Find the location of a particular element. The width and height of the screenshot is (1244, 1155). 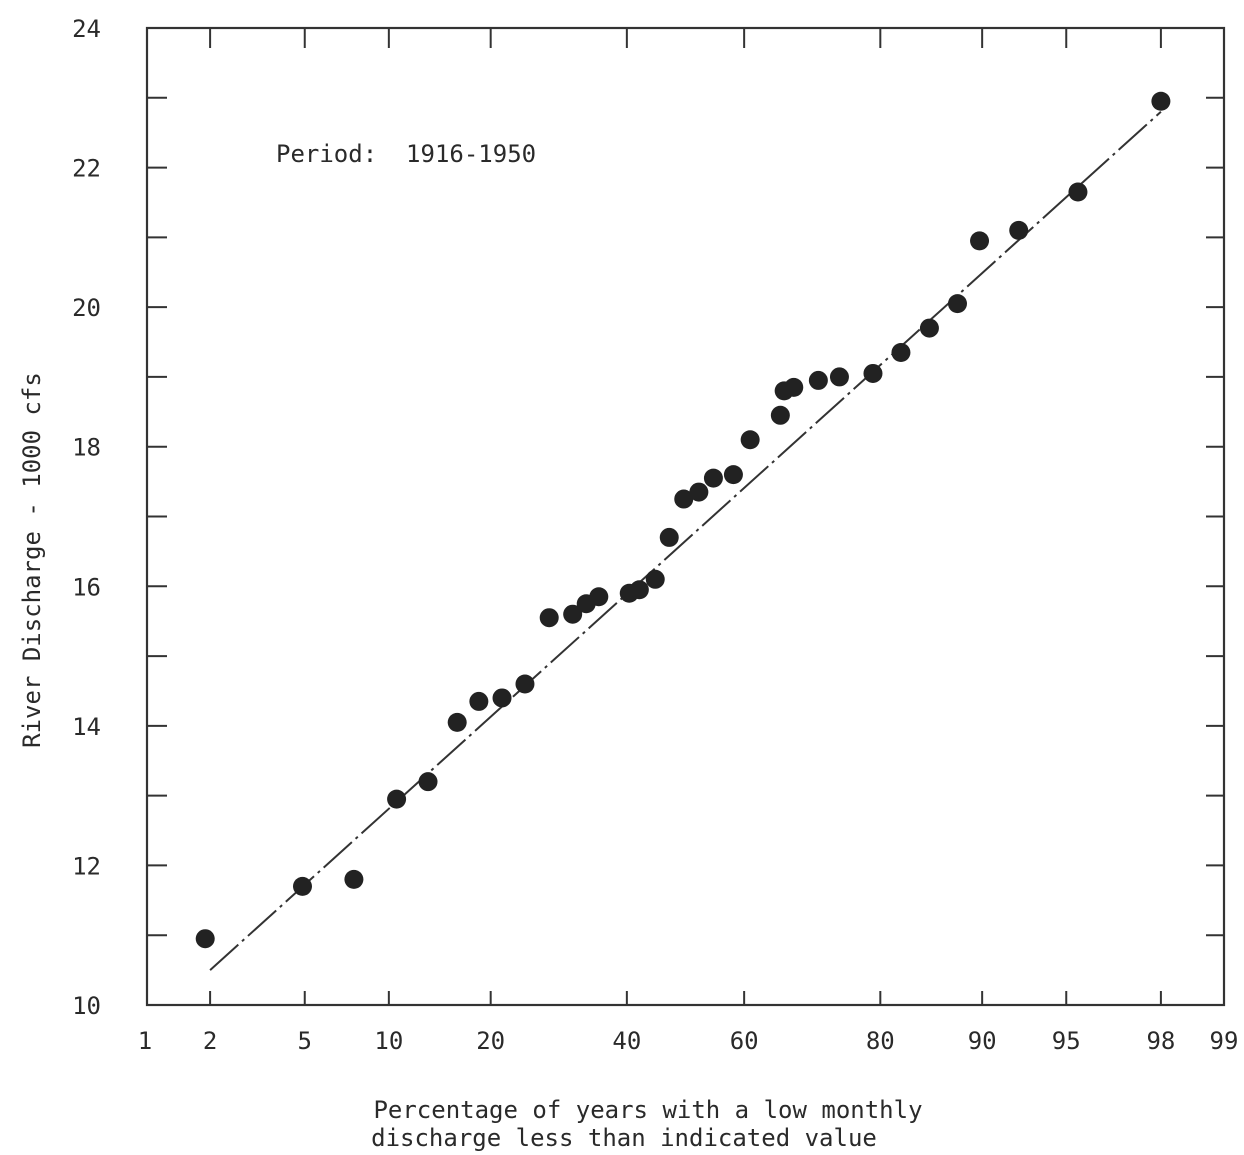

y-tick-label: 10 is located at coordinates (86, 1006).